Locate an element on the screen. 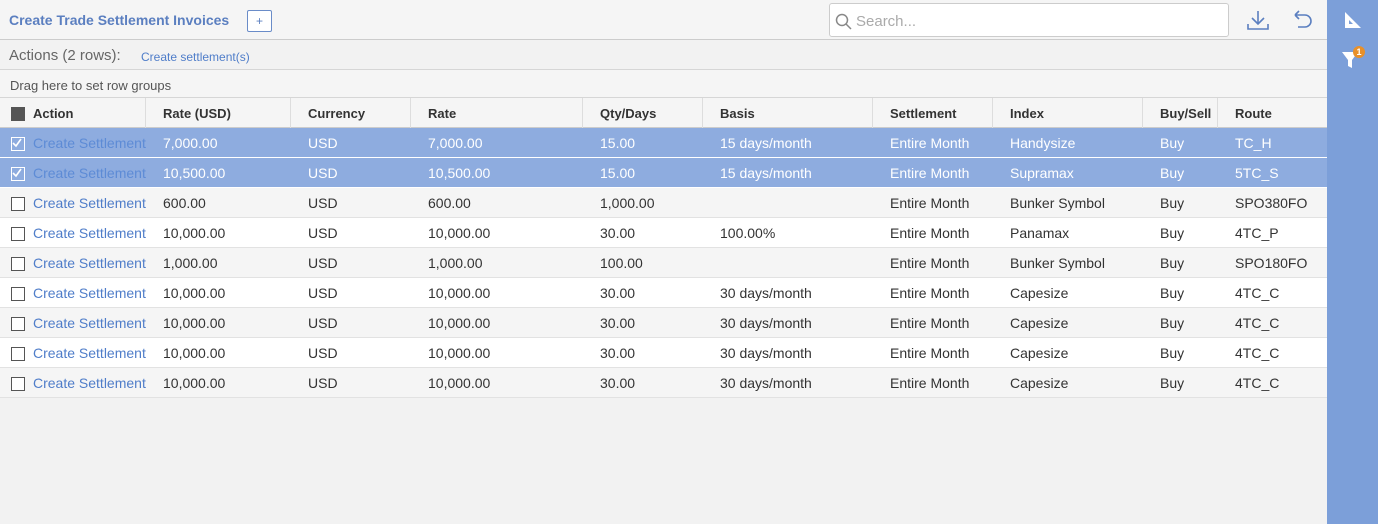  download-button is located at coordinates (1258, 20).